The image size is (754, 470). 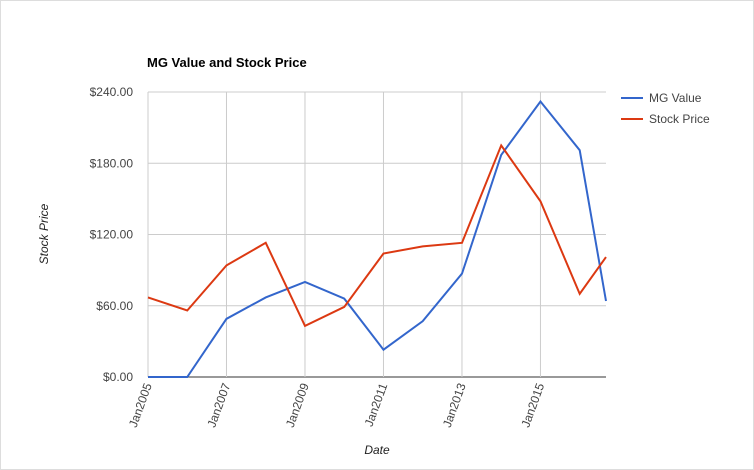 I want to click on y-tick-label: $60.00, so click(x=114, y=306).